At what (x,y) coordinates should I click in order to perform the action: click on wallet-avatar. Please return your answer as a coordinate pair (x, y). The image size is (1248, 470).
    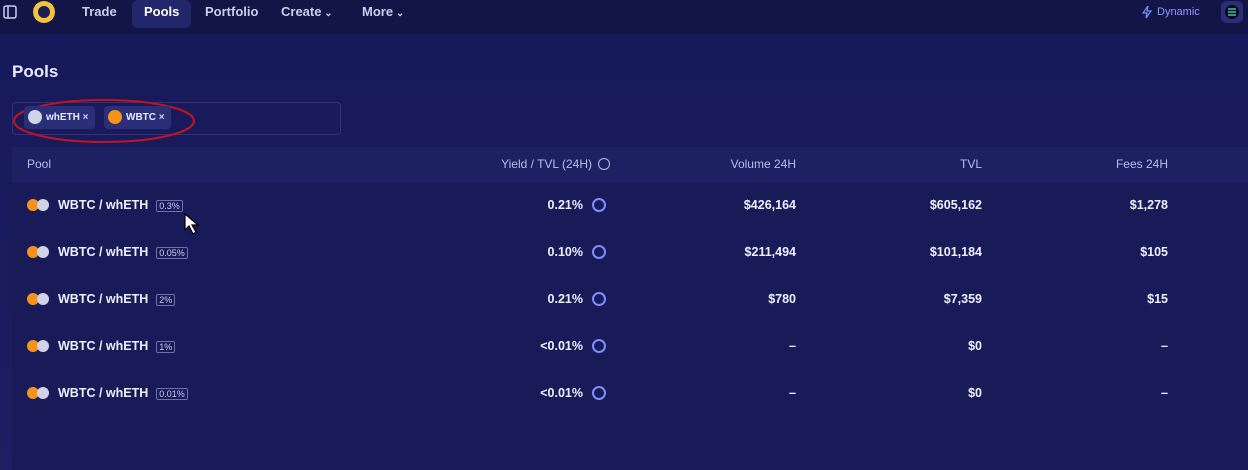
    Looking at the image, I should click on (1232, 12).